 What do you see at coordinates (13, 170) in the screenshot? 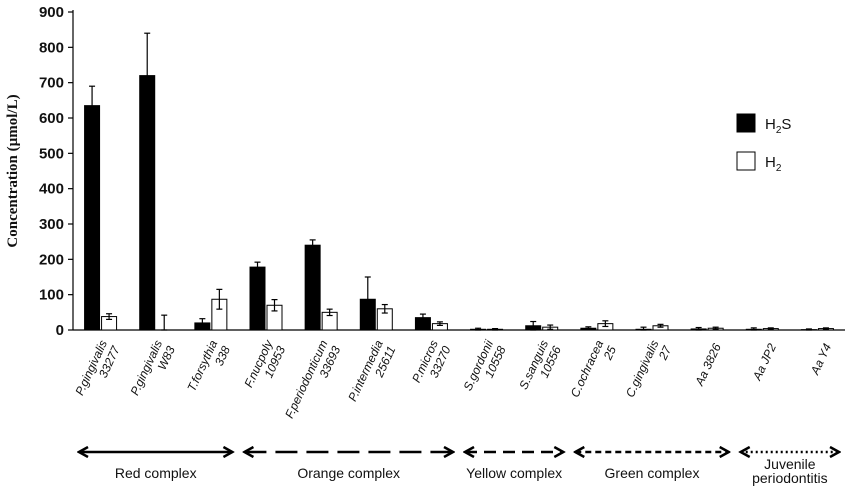
I see `y-axis-title: Concentration (µmol/L)` at bounding box center [13, 170].